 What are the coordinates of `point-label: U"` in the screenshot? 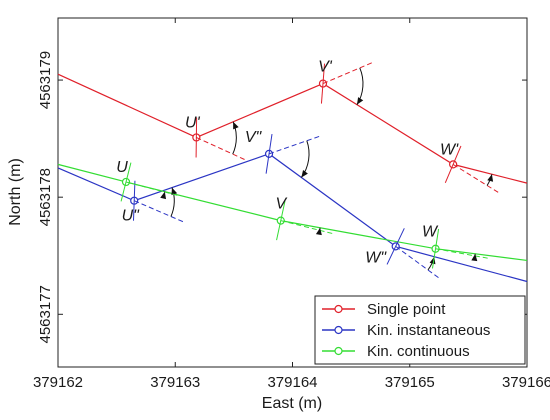 It's located at (131, 216).